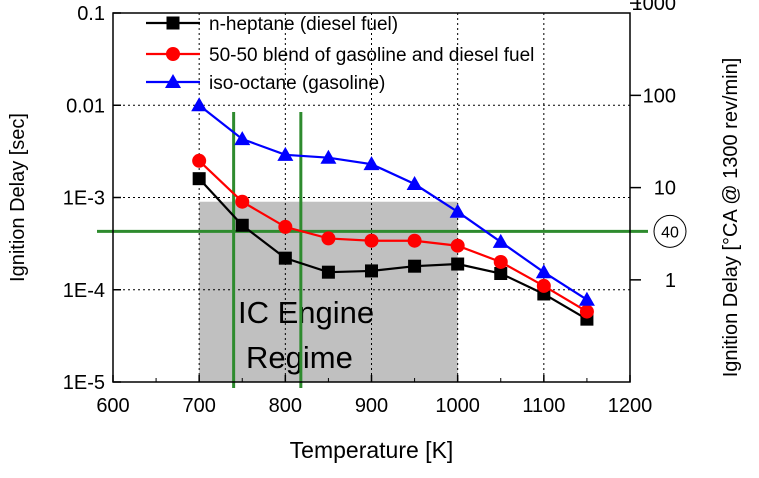 The height and width of the screenshot is (478, 759). I want to click on legend-label: 50-50 blend of gasoline and diesel fuel, so click(371, 55).